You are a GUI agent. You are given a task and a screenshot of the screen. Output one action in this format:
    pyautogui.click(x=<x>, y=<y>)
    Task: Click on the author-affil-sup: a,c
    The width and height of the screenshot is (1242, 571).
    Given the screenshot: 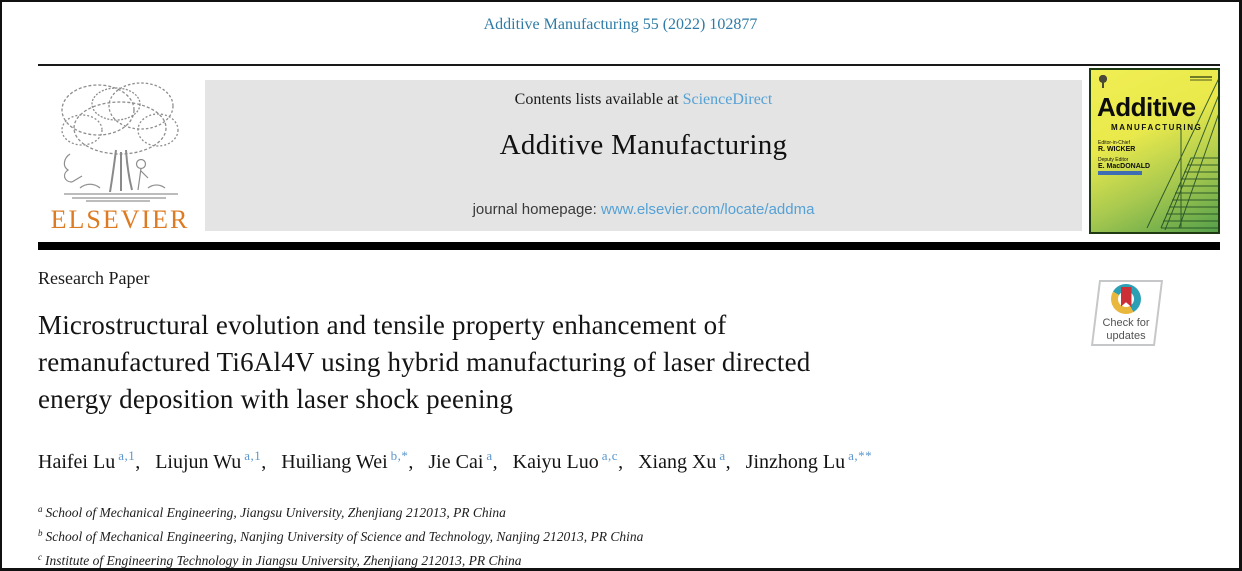 What is the action you would take?
    pyautogui.click(x=610, y=455)
    